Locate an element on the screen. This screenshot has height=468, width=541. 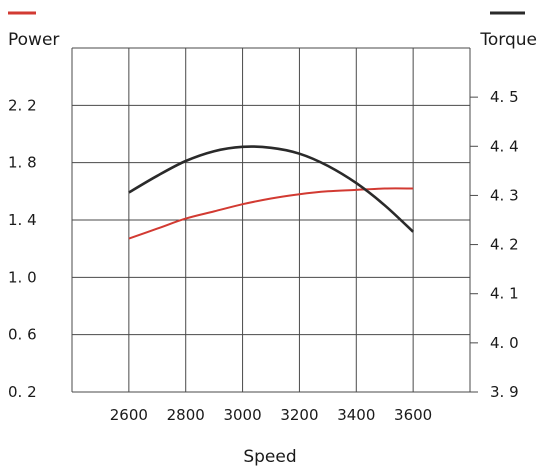
torque-series-line is located at coordinates (271, 189).